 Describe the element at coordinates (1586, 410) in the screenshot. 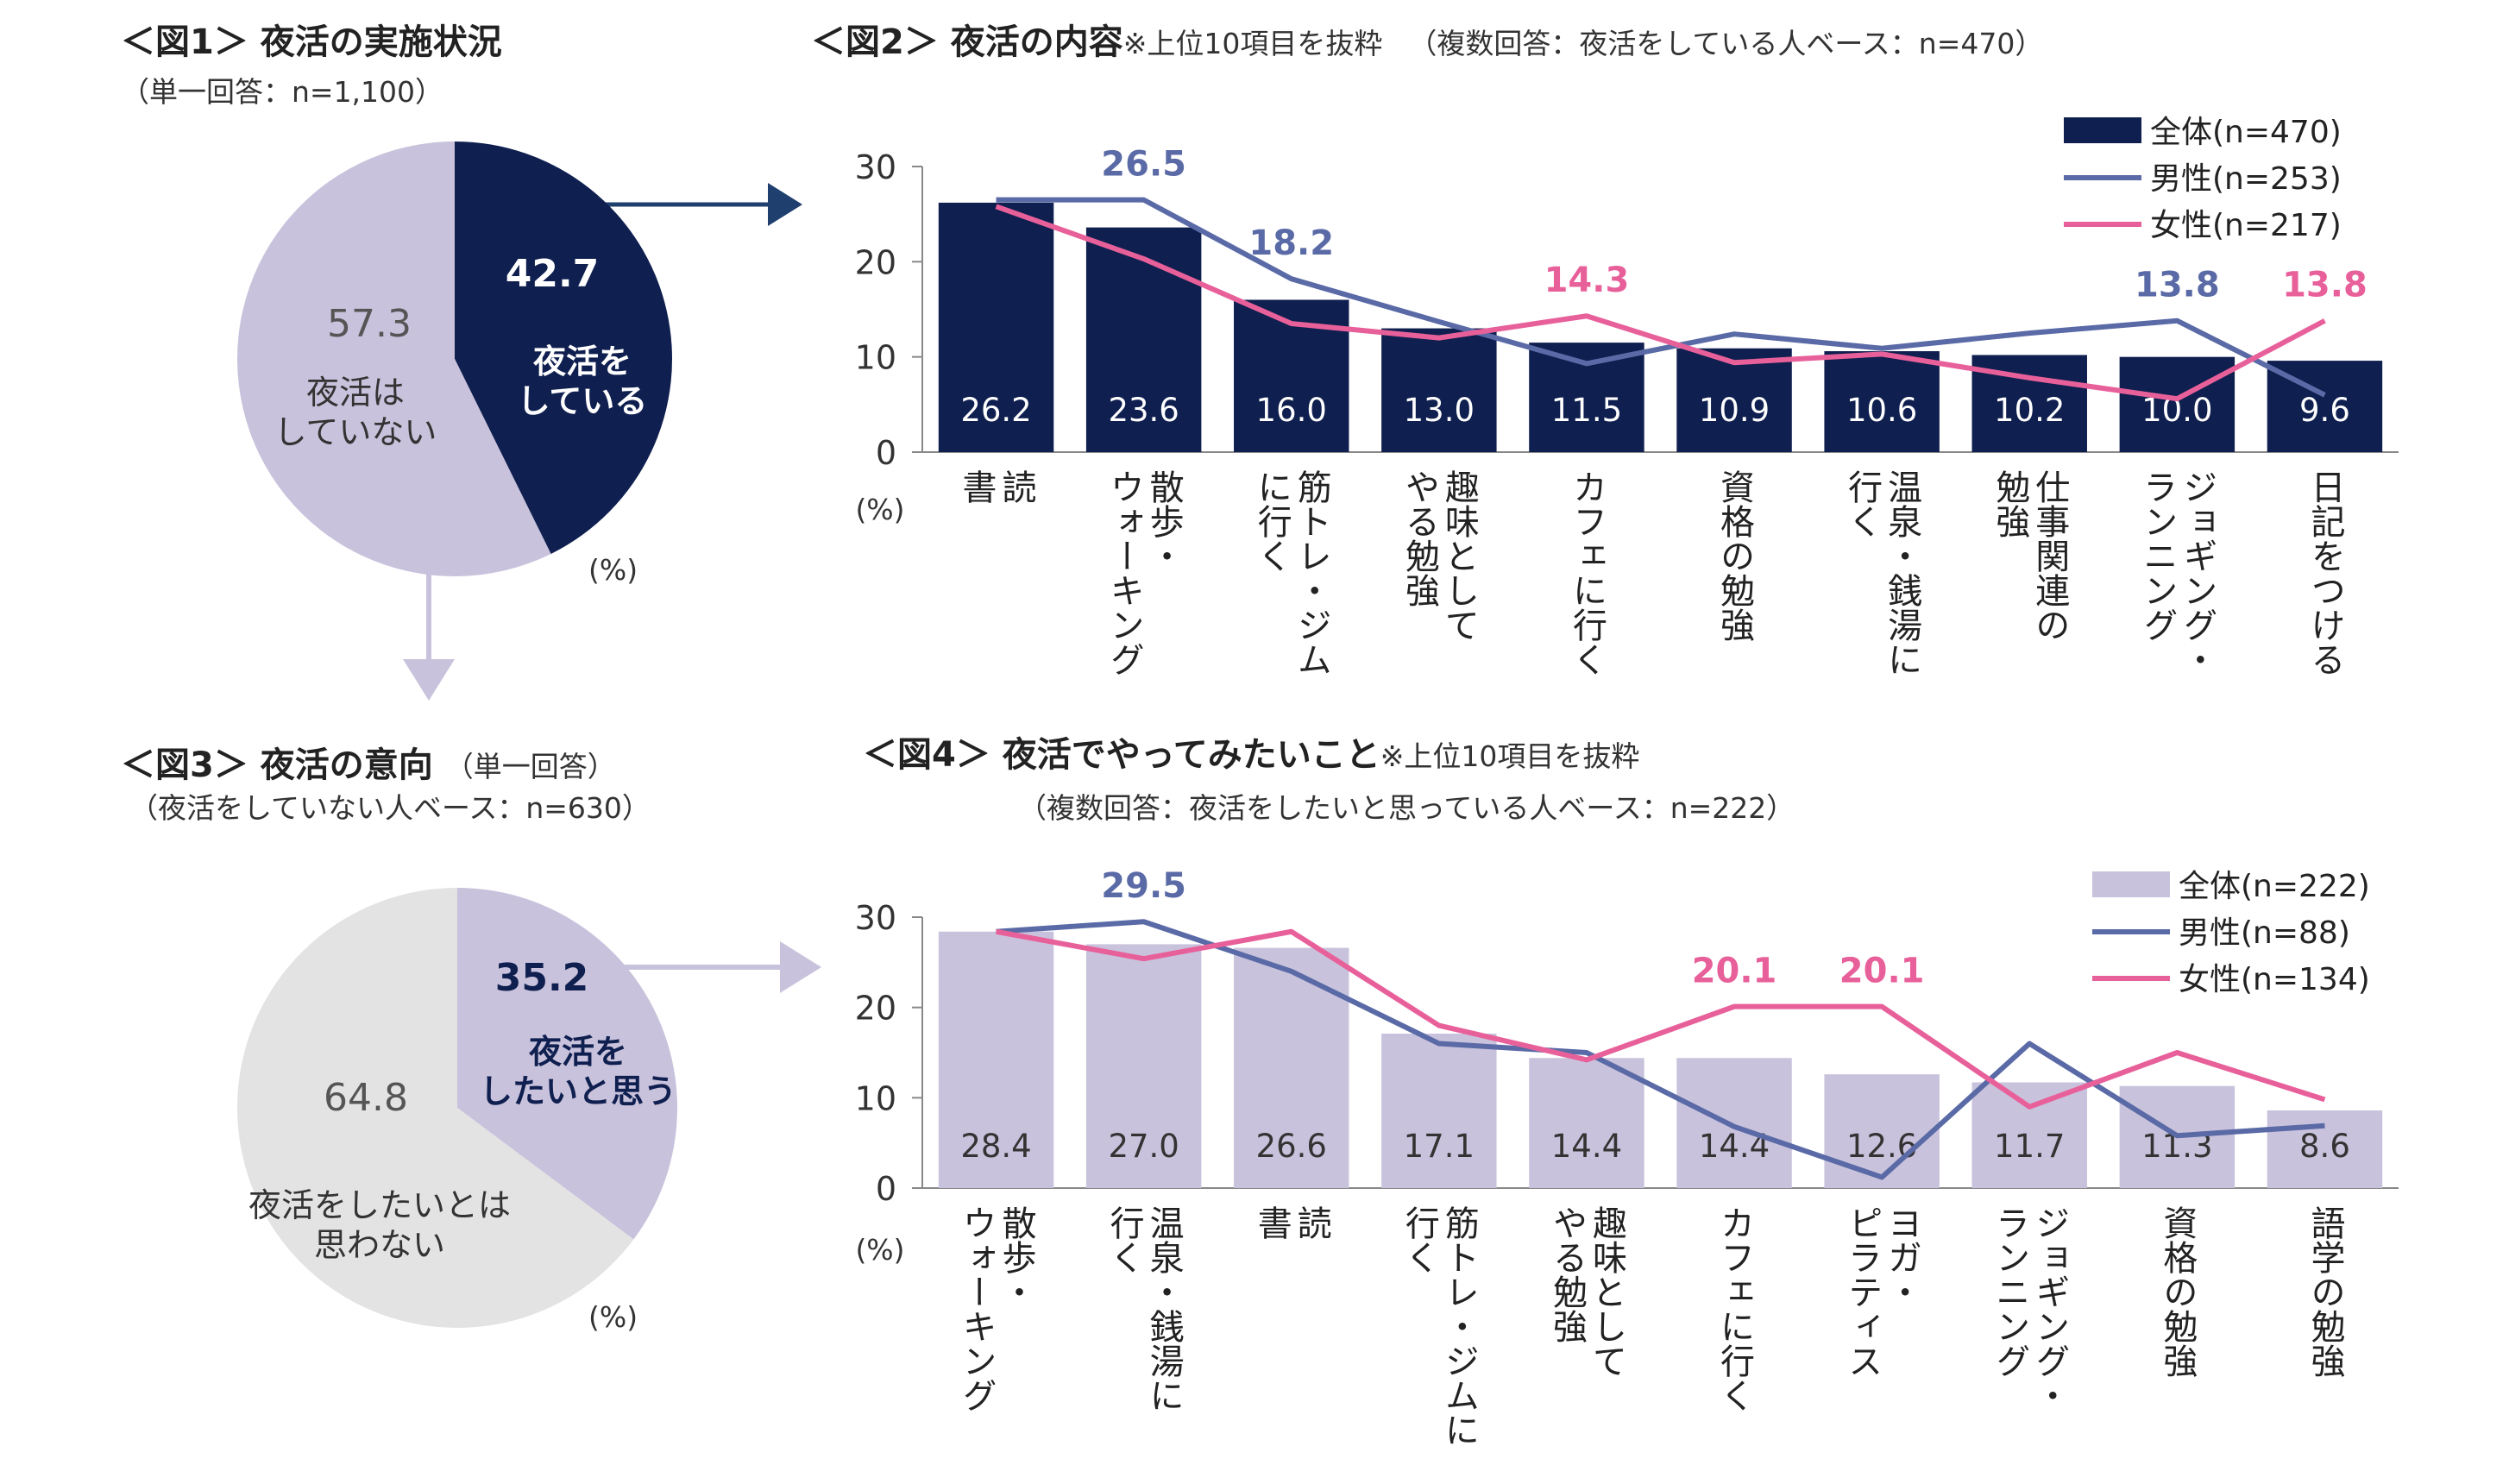

I see `combo2-bar-value-5: 11.5` at that location.